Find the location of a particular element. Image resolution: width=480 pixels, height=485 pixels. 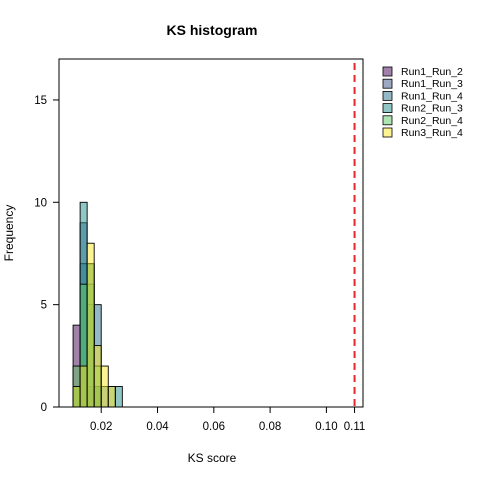

x-tick-label-3: 0.08 is located at coordinates (270, 427).